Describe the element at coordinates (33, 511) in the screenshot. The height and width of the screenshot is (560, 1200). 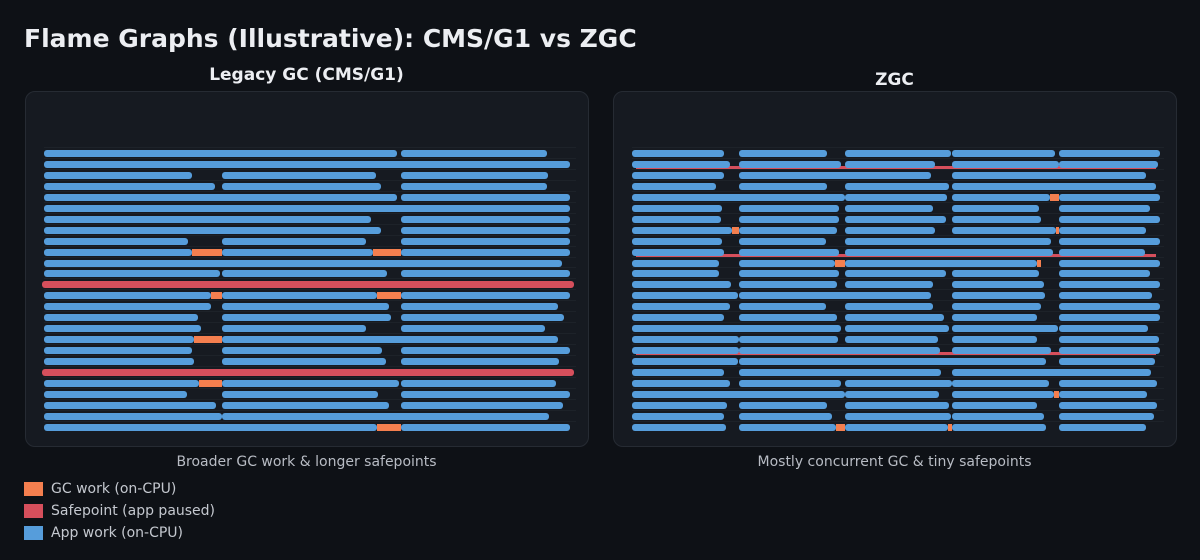
I see `safepoint-swatch-icon` at that location.